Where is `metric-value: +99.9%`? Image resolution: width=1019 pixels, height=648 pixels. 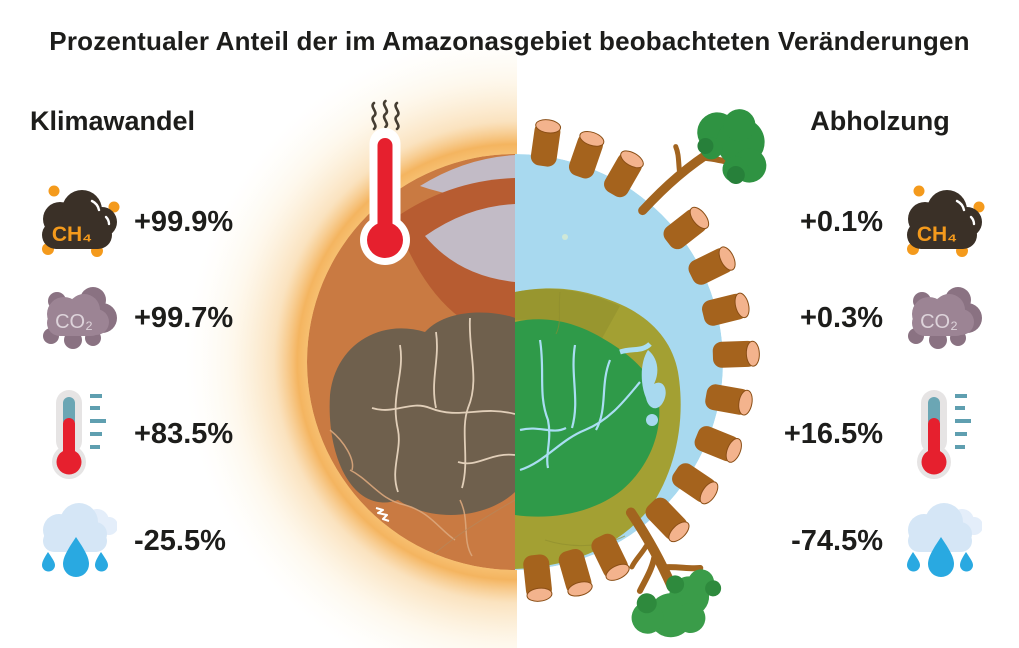 metric-value: +99.9% is located at coordinates (184, 221).